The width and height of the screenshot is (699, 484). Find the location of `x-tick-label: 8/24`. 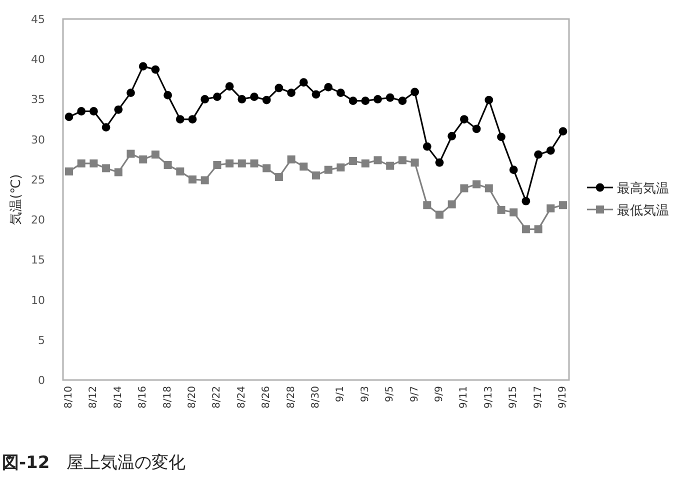

x-tick-label: 8/24 is located at coordinates (242, 397).